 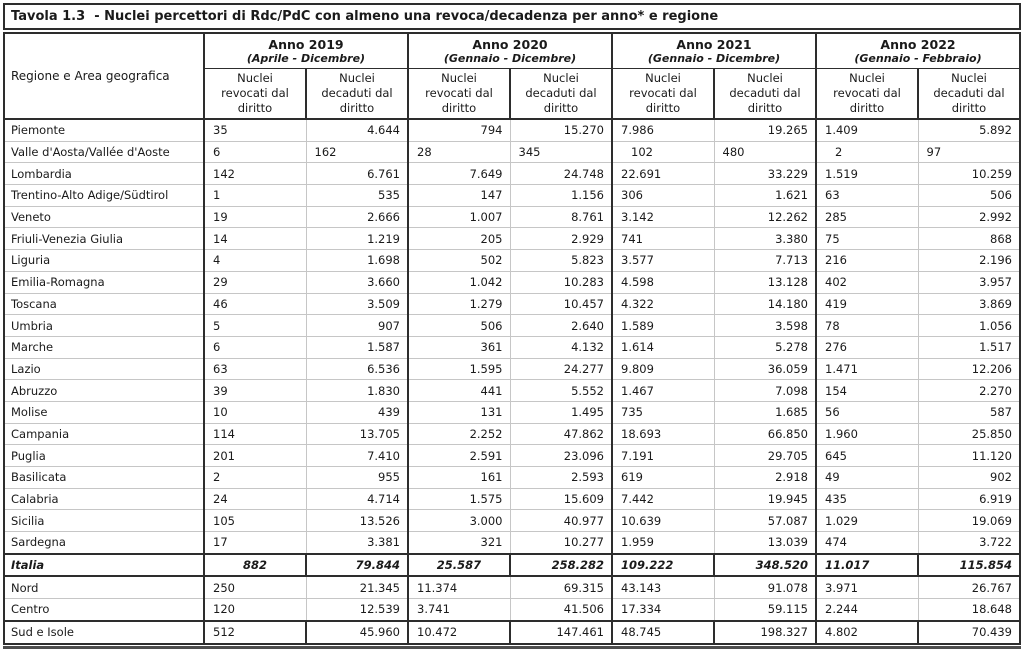 What do you see at coordinates (560, 152) in the screenshot?
I see `value-cell: 345` at bounding box center [560, 152].